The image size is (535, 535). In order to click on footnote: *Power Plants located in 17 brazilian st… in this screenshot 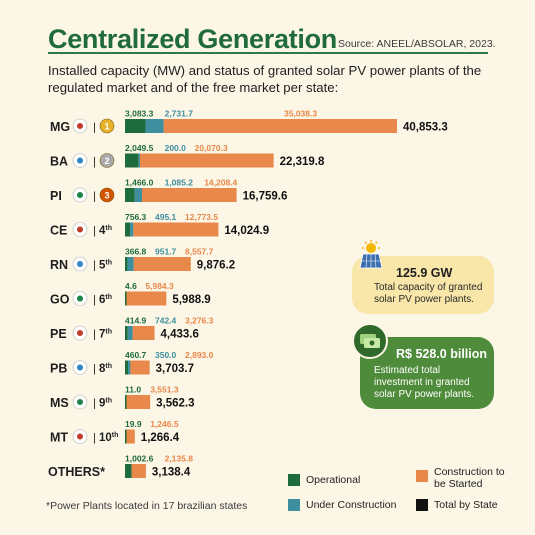, I will do `click(147, 506)`.